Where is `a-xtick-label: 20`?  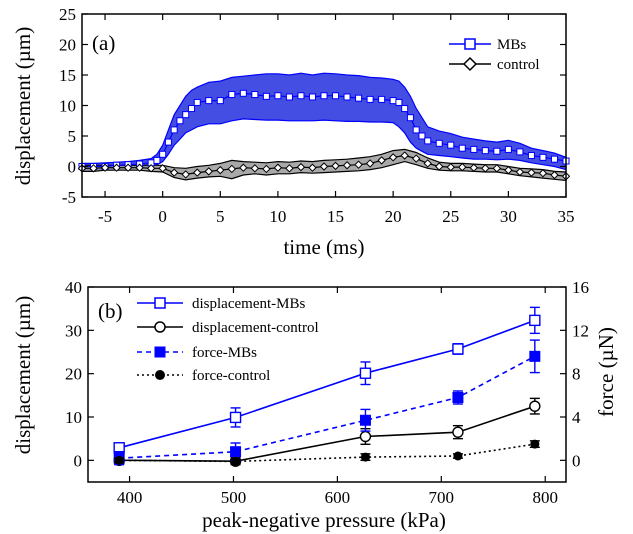 a-xtick-label: 20 is located at coordinates (393, 216).